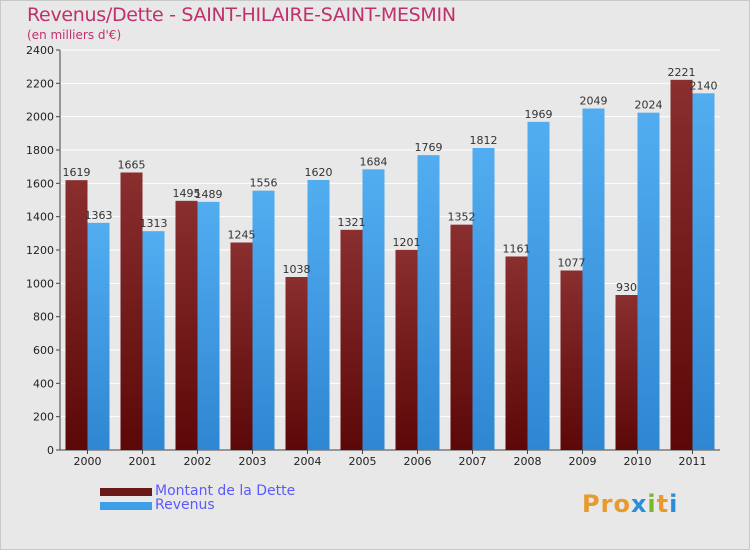  I want to click on x-tick-label: 2009, so click(583, 461).